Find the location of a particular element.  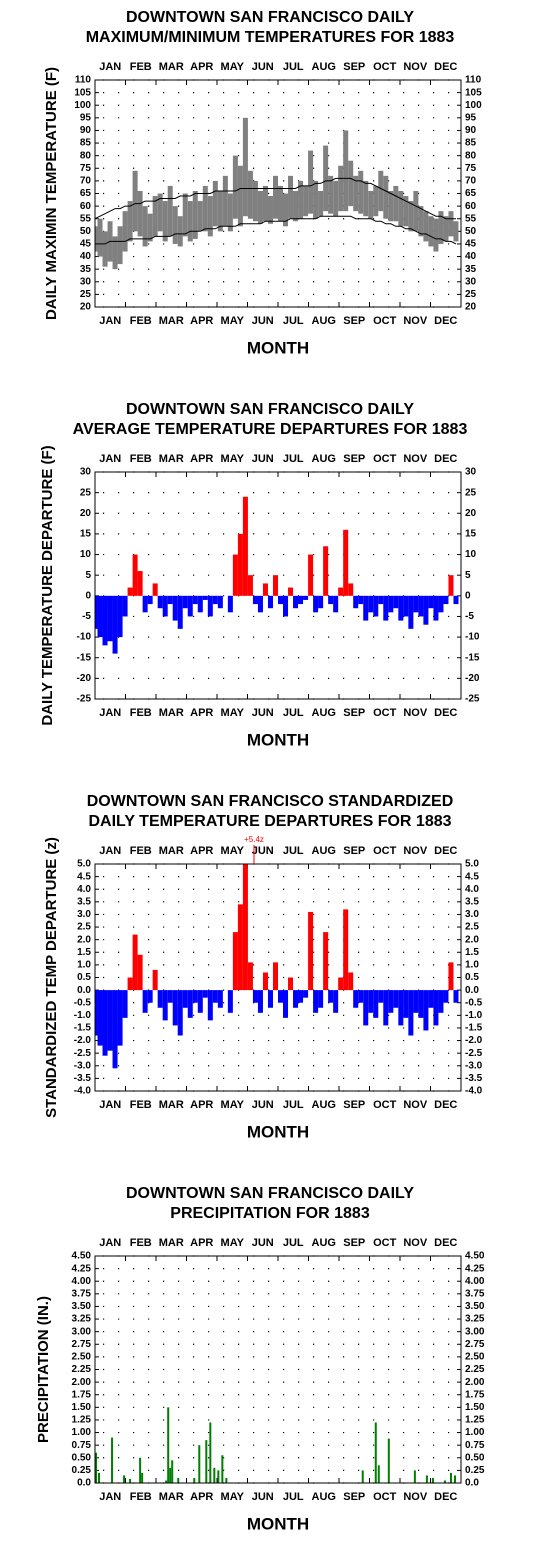

month-label-top: JUL is located at coordinates (293, 459).